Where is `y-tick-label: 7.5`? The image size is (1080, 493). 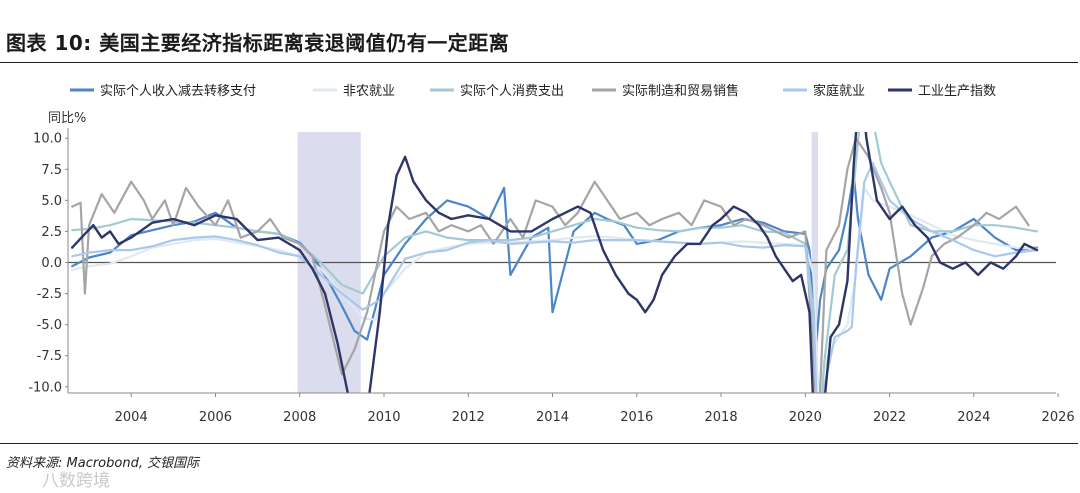
y-tick-label: 7.5 is located at coordinates (51, 170).